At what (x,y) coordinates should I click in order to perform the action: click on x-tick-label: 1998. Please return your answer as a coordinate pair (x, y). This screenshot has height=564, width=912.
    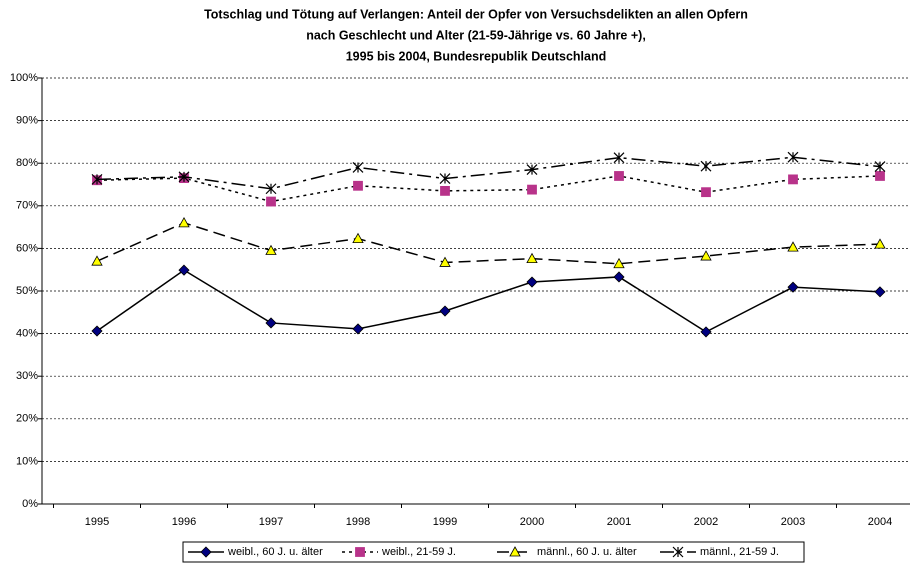
    Looking at the image, I should click on (358, 522).